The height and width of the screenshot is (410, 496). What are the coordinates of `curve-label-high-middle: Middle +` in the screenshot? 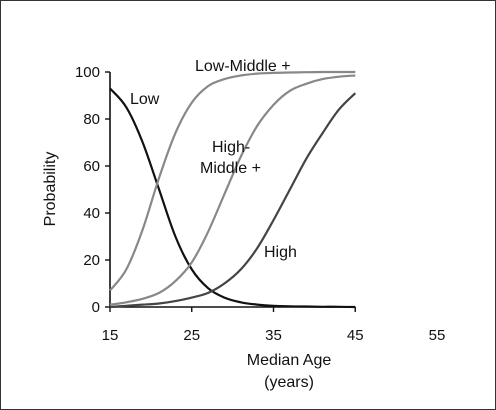 It's located at (230, 168).